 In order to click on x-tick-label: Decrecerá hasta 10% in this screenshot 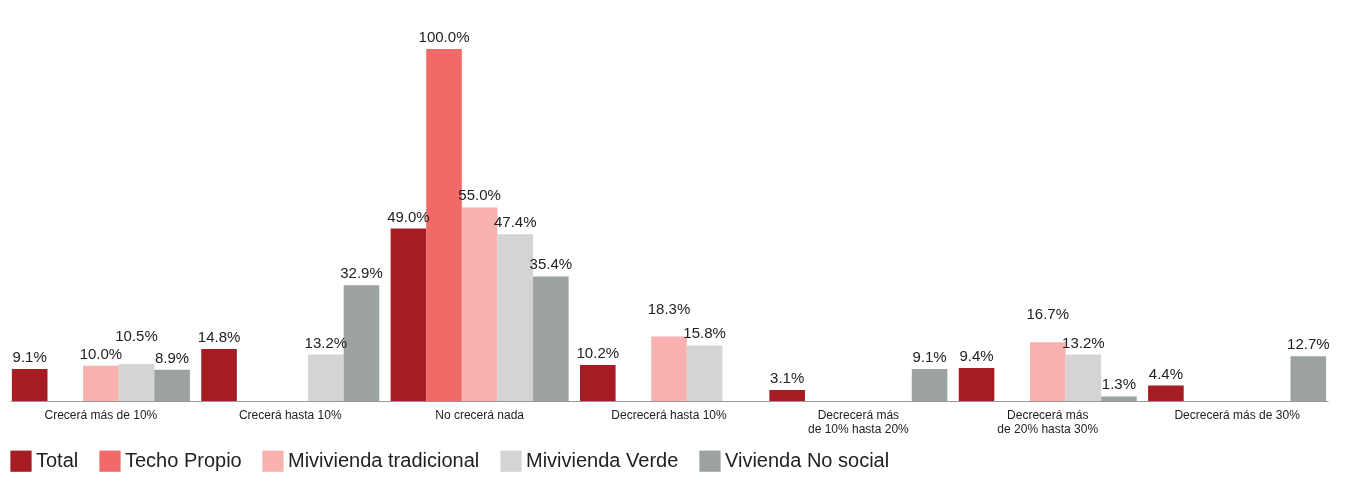, I will do `click(669, 414)`.